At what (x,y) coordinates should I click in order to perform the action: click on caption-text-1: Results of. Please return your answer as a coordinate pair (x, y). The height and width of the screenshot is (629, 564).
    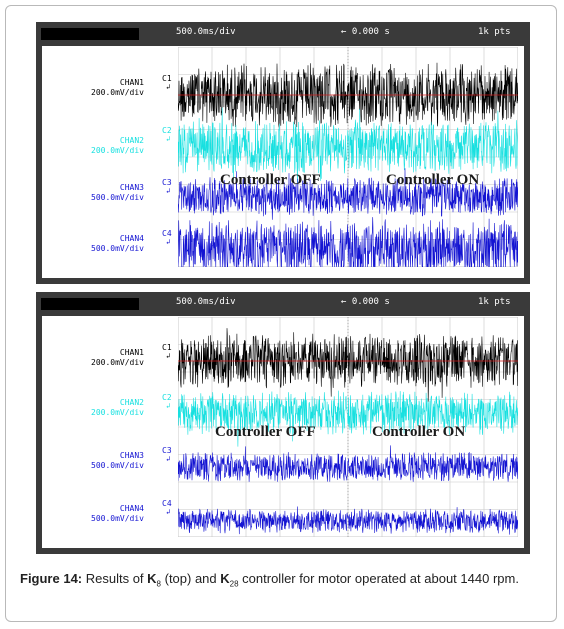
    Looking at the image, I should click on (115, 578).